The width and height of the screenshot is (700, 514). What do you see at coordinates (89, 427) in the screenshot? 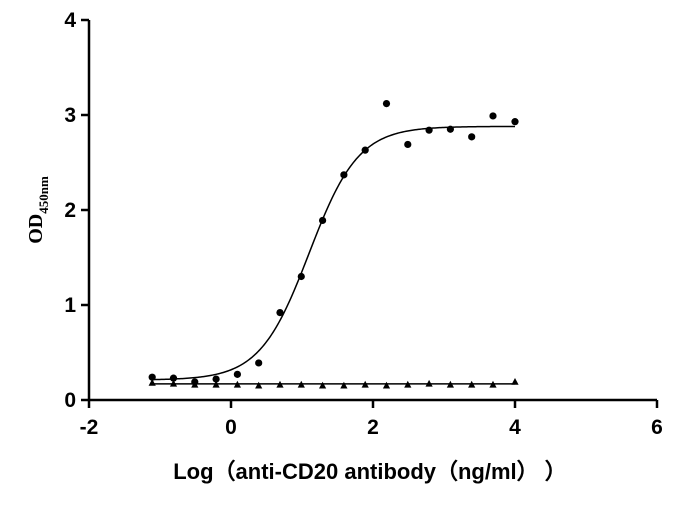
I see `x-tick-label-0: -2` at bounding box center [89, 427].